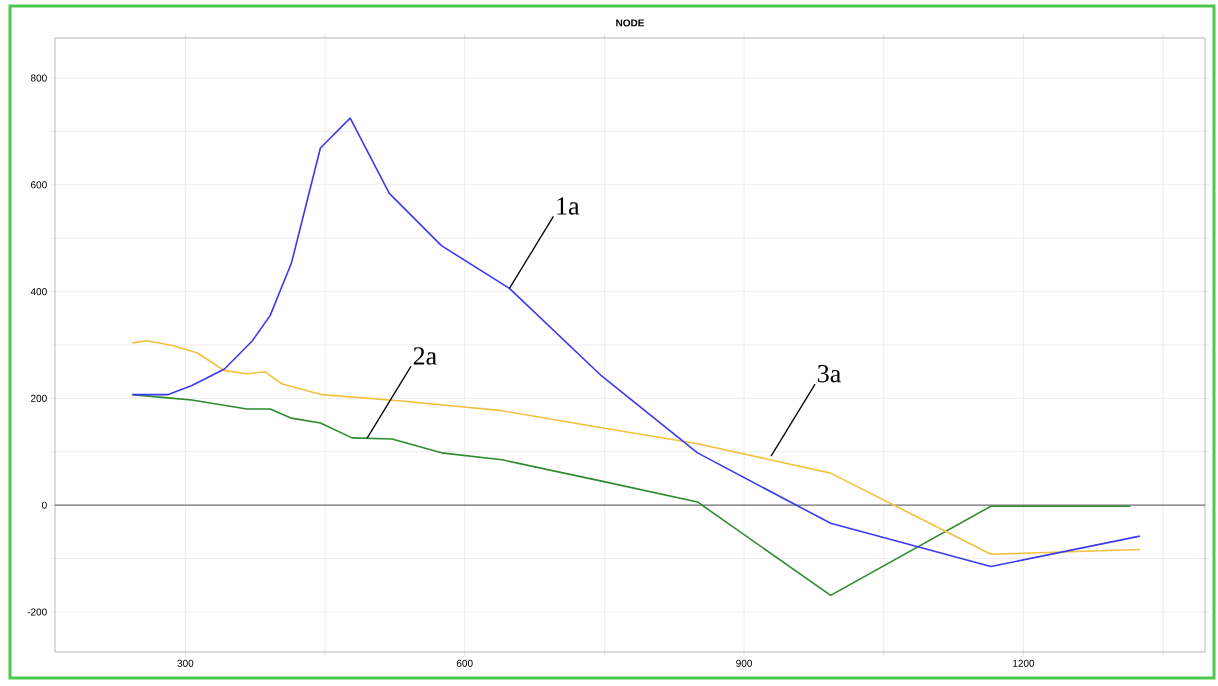 The height and width of the screenshot is (686, 1218). I want to click on annotation: 3a, so click(829, 373).